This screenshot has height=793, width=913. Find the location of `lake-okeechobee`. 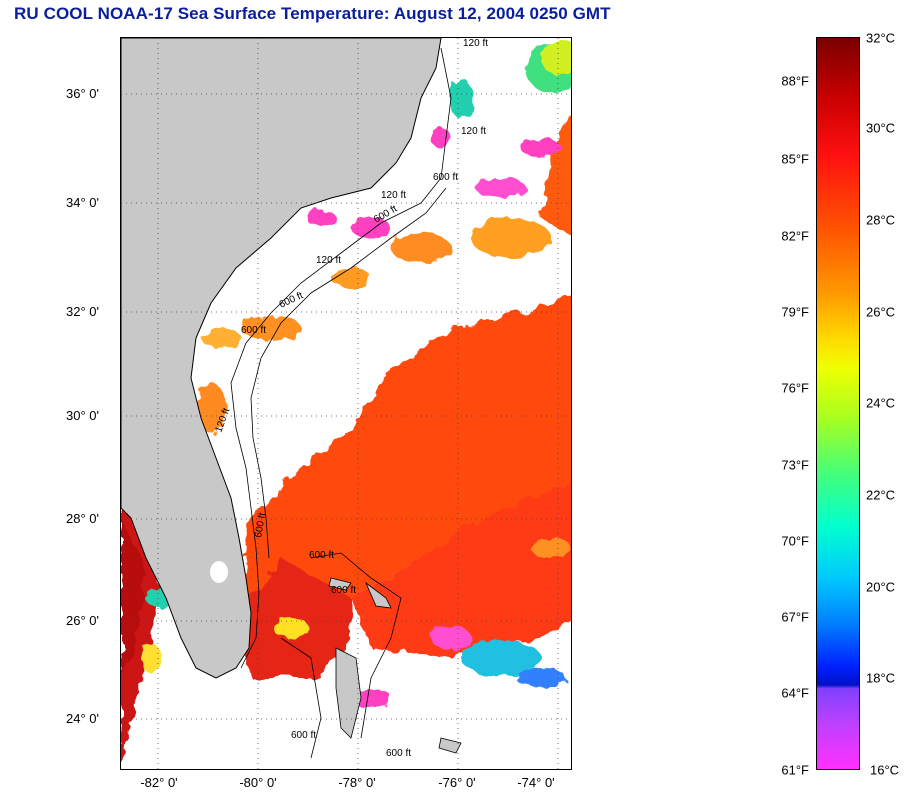

lake-okeechobee is located at coordinates (219, 572).